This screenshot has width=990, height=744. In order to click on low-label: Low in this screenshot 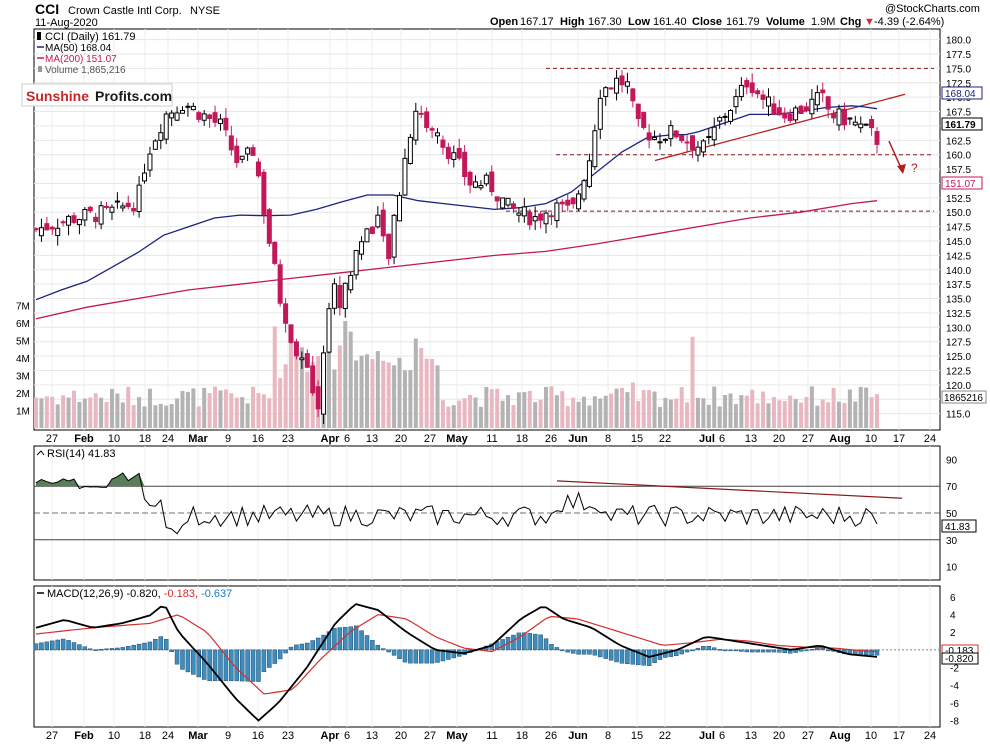, I will do `click(639, 22)`.